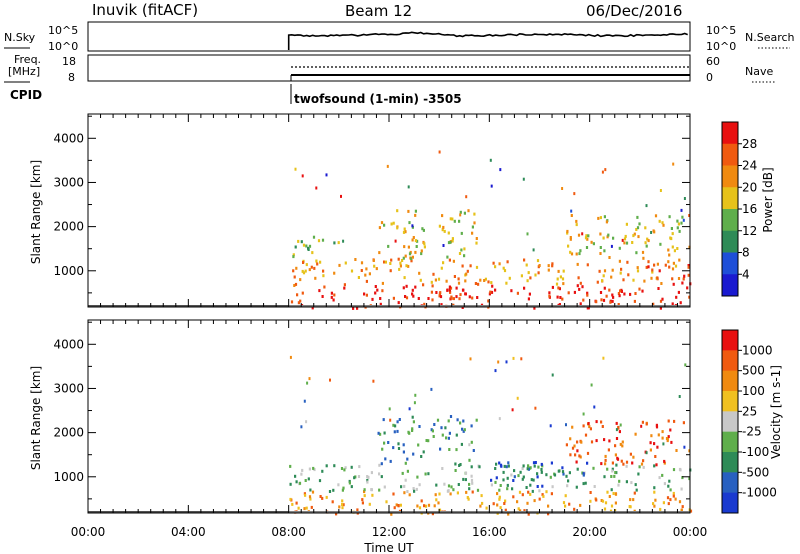  I want to click on nsky-label: N.Sky, so click(20, 37).